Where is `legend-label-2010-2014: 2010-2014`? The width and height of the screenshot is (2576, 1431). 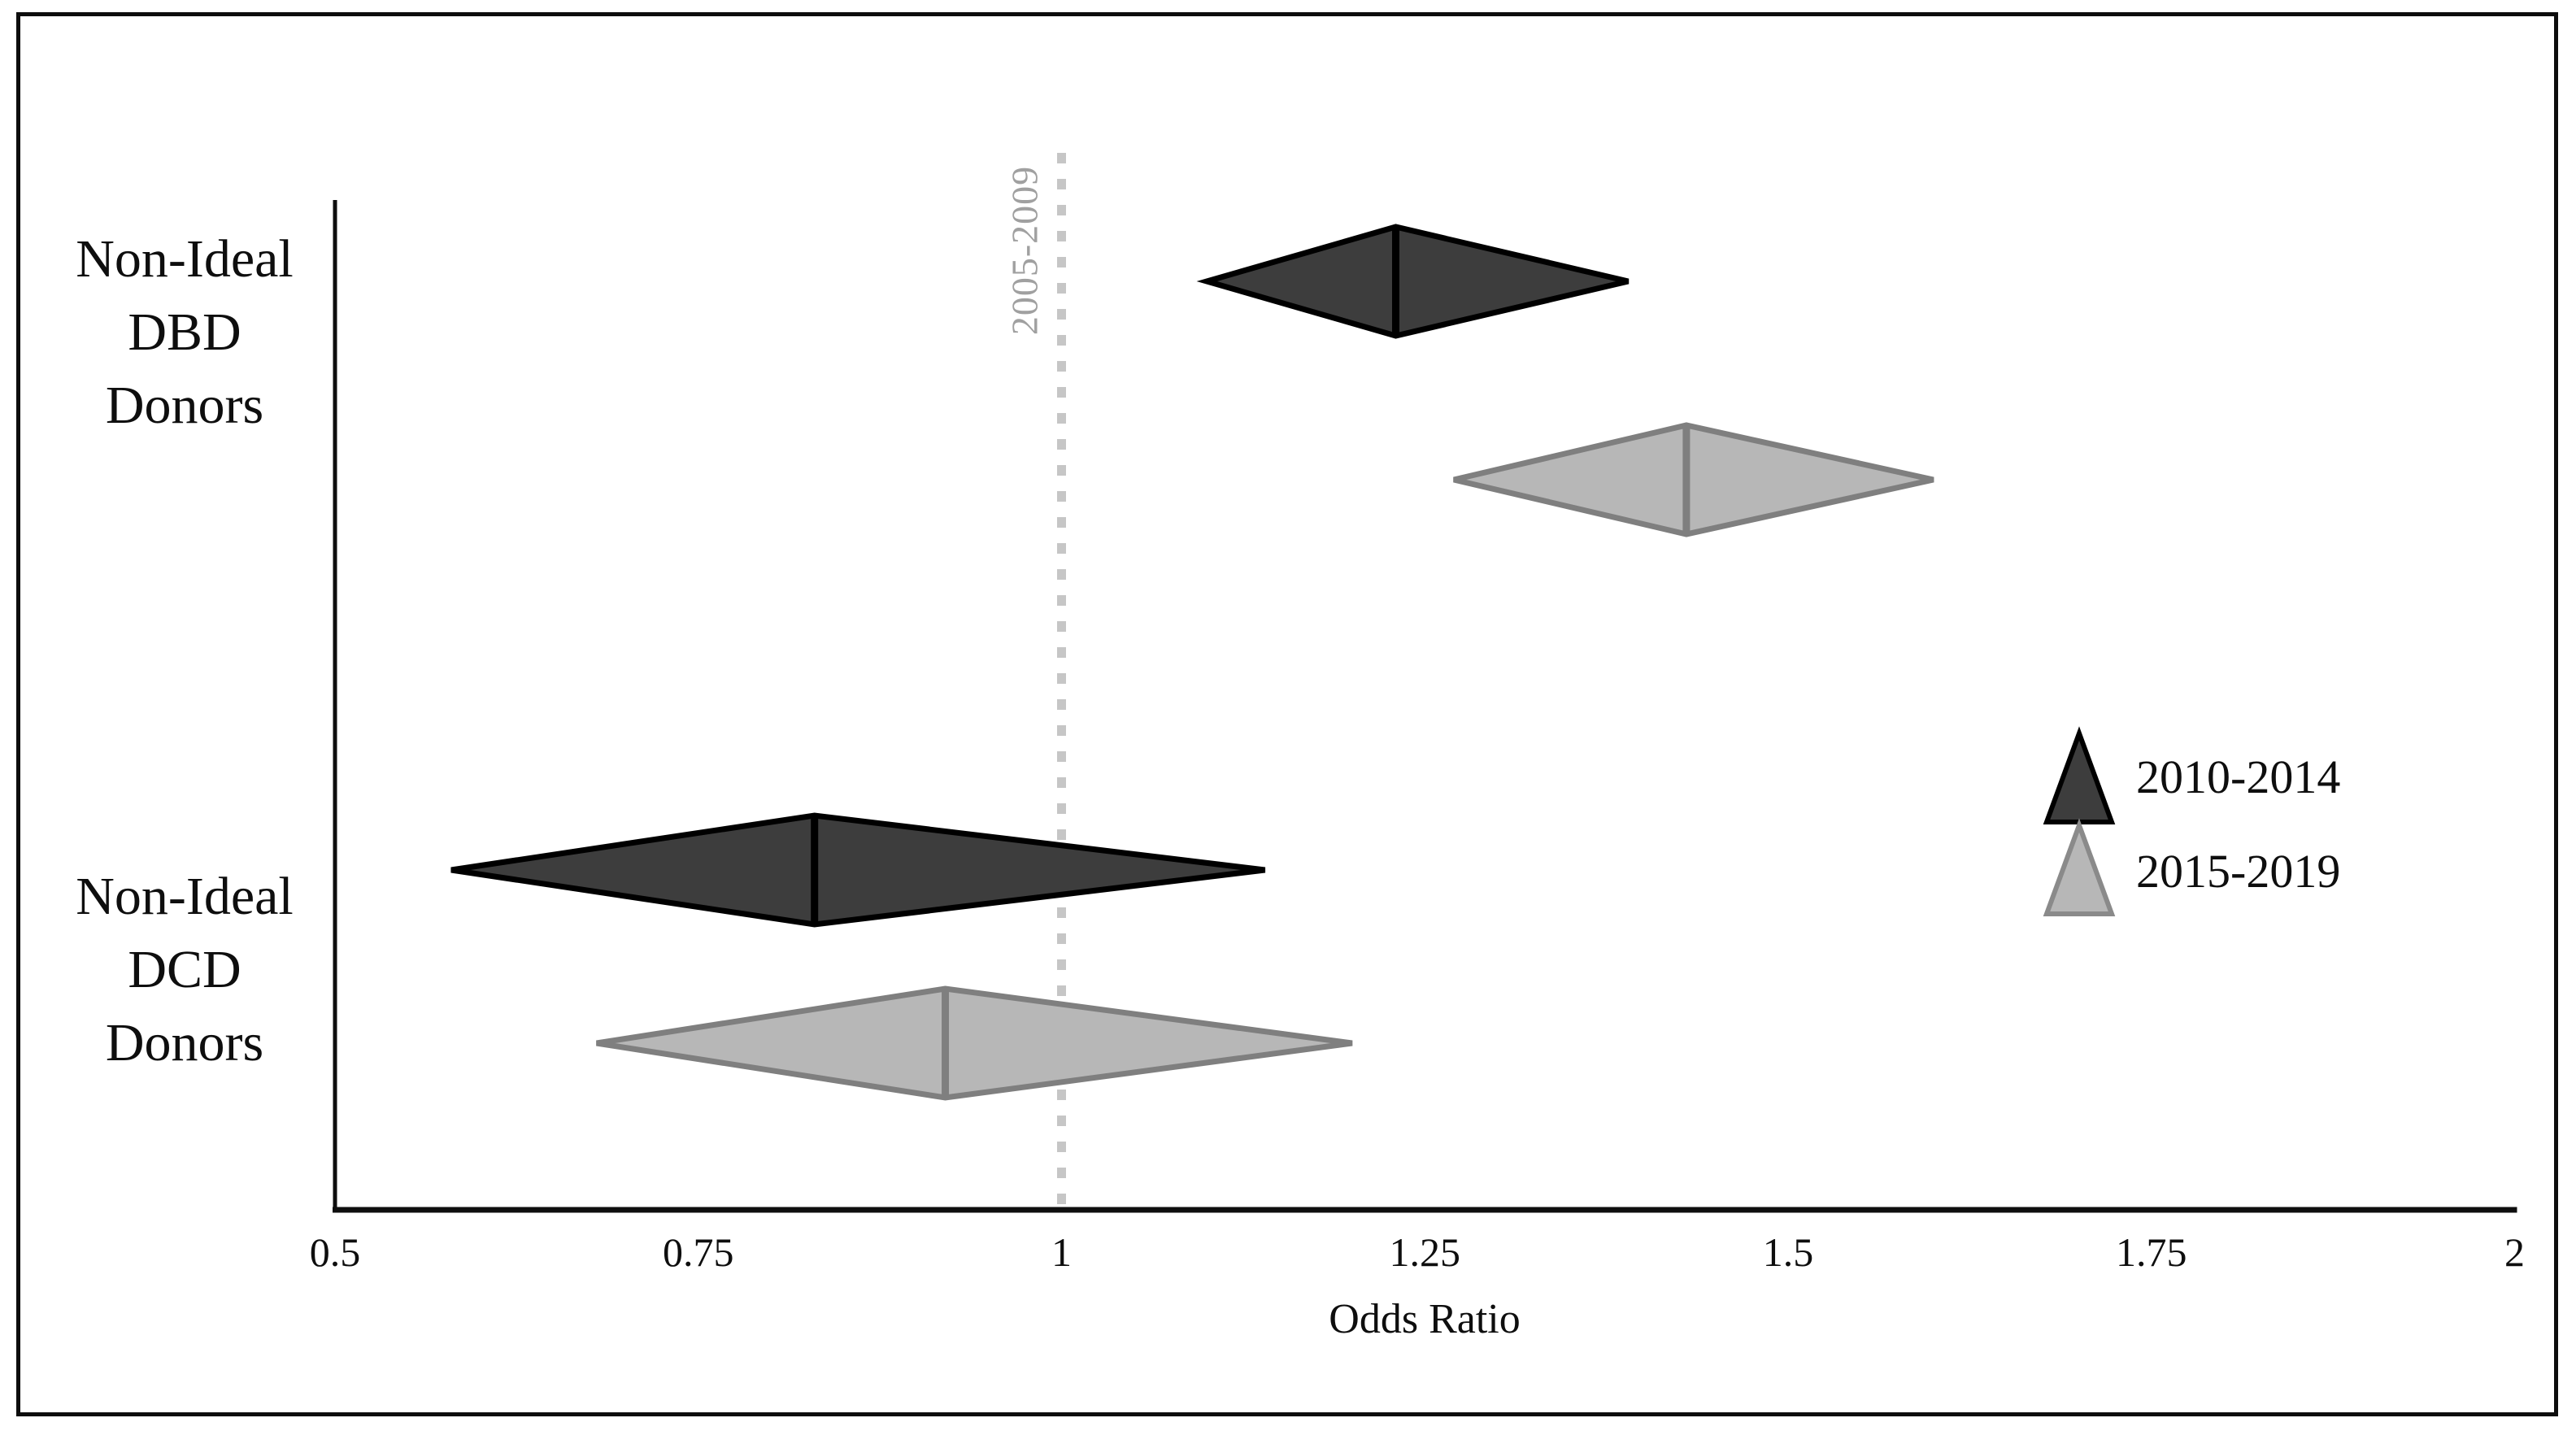
legend-label-2010-2014: 2010-2014 is located at coordinates (2239, 776).